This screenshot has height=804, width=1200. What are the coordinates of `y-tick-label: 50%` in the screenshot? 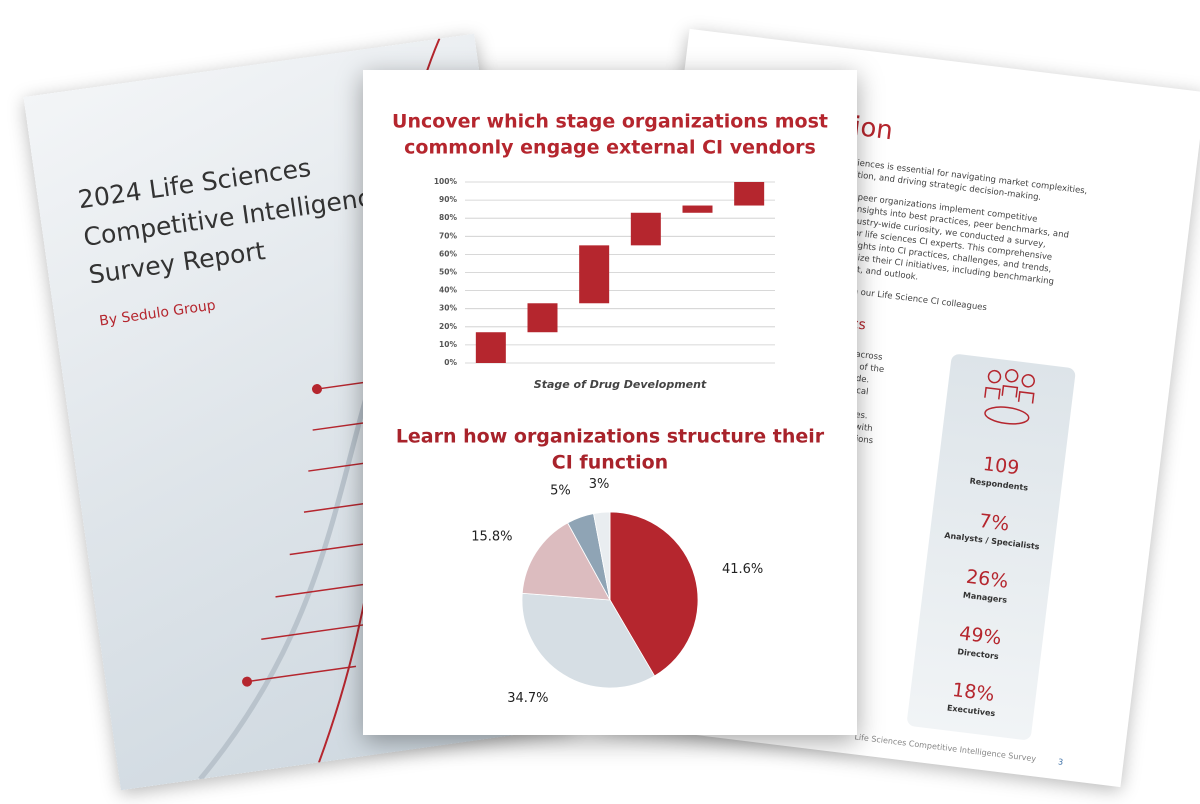 It's located at (448, 272).